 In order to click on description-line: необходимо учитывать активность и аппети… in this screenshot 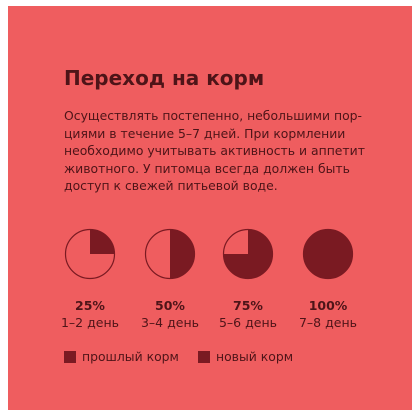, I will do `click(214, 150)`.